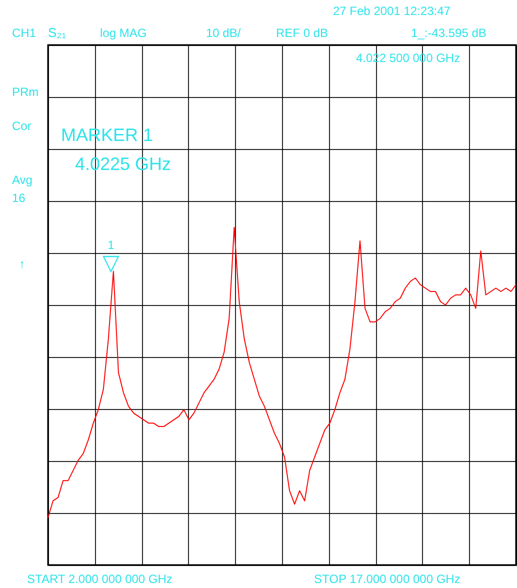 This screenshot has height=588, width=517. What do you see at coordinates (22, 180) in the screenshot?
I see `text: Avg` at bounding box center [22, 180].